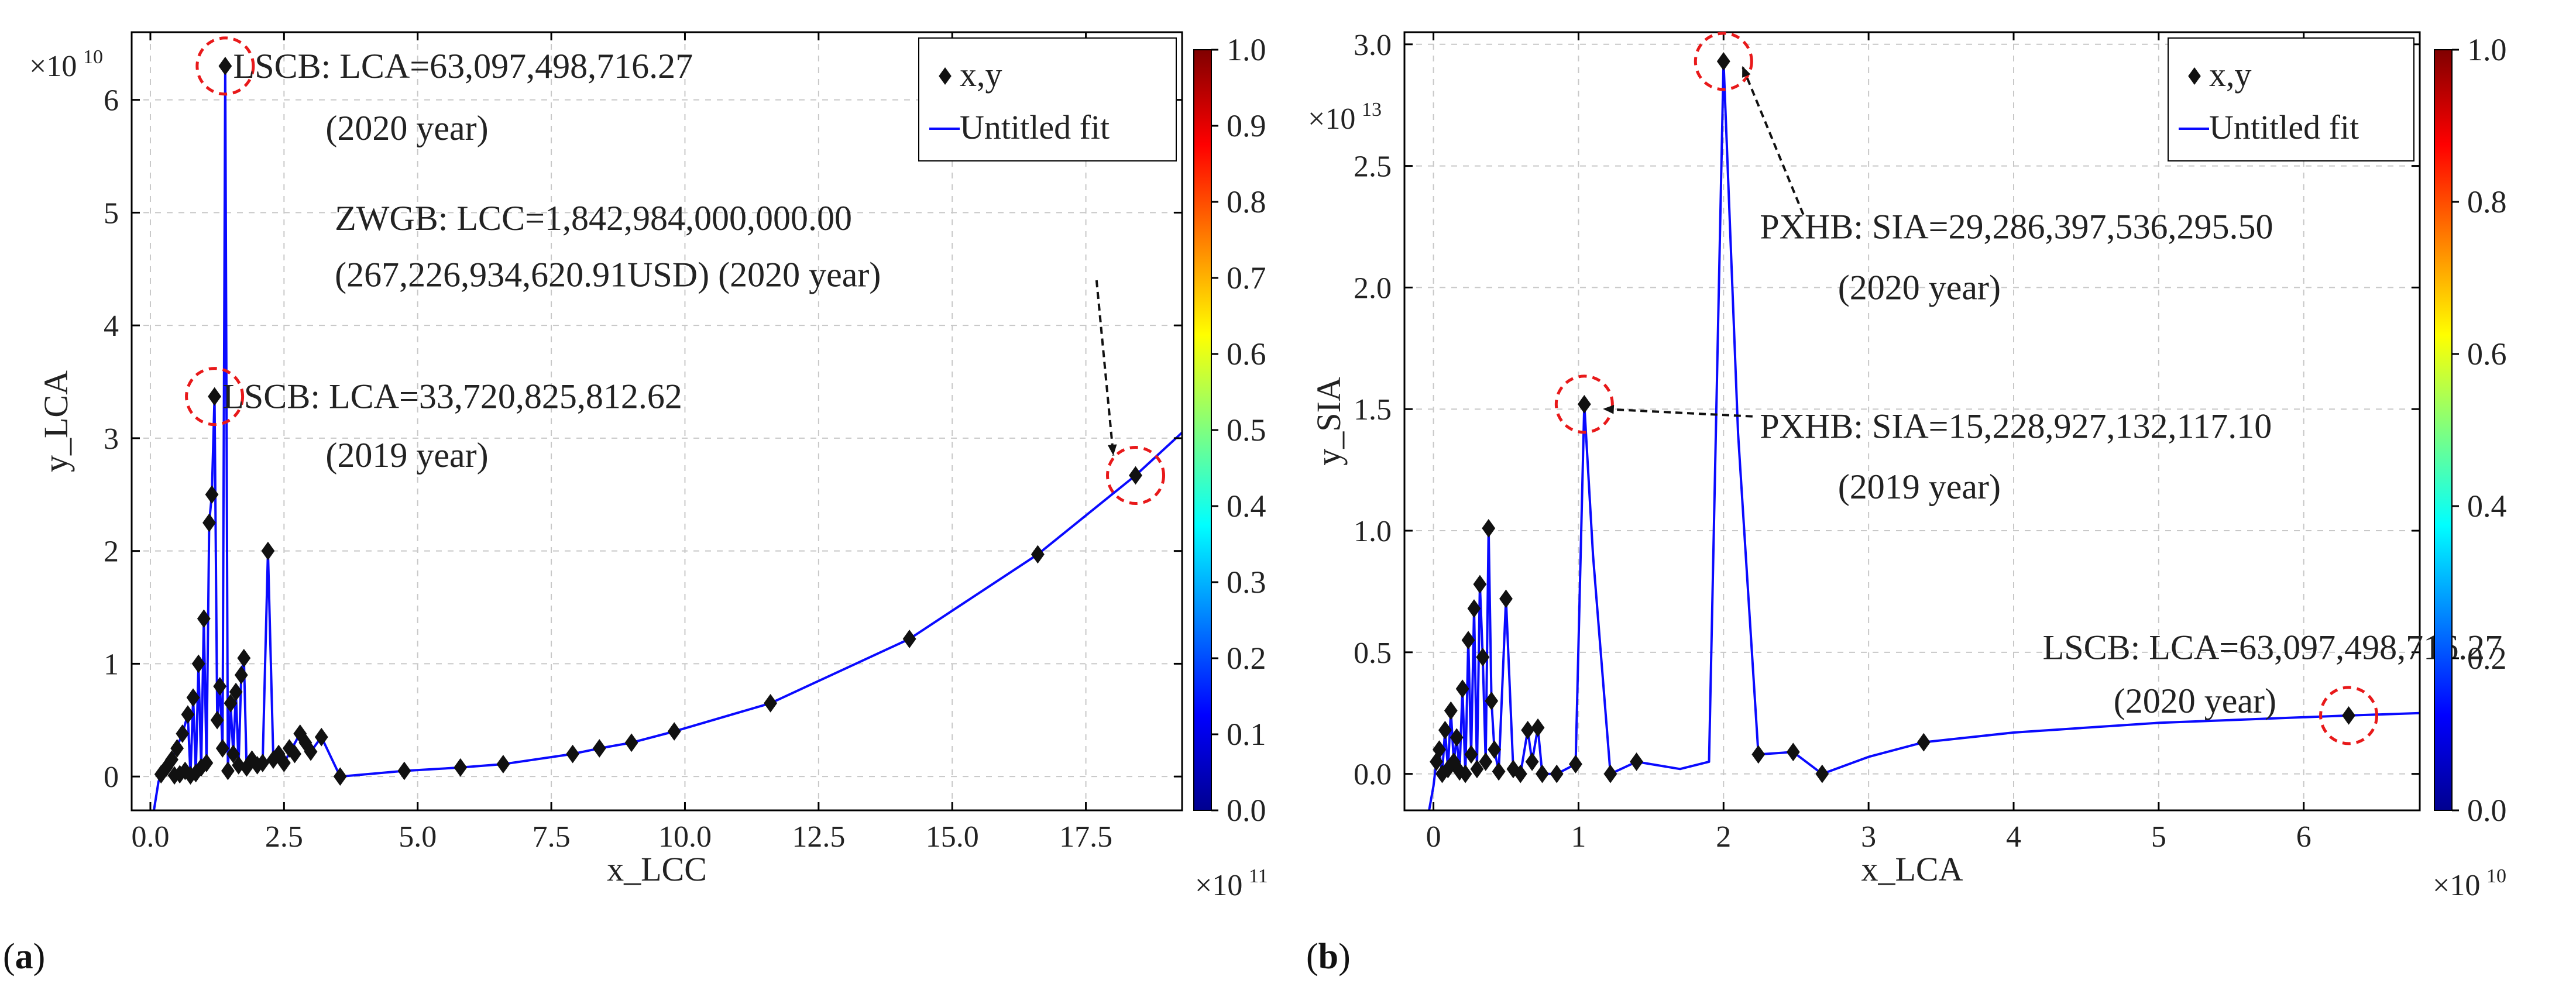 The height and width of the screenshot is (997, 2576). What do you see at coordinates (819, 837) in the screenshot?
I see `x-tick-label: 12.5` at bounding box center [819, 837].